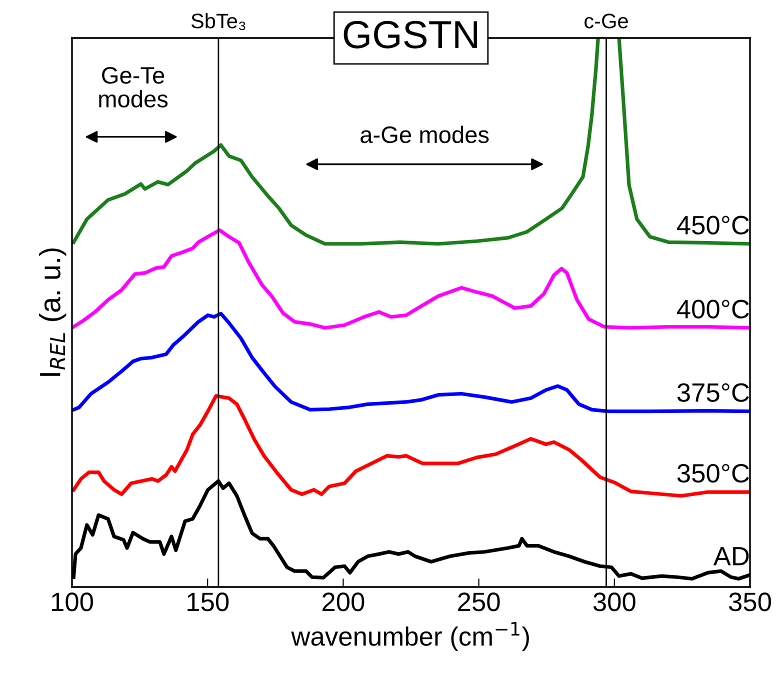  What do you see at coordinates (343, 602) in the screenshot?
I see `x-tick-label: 200` at bounding box center [343, 602].